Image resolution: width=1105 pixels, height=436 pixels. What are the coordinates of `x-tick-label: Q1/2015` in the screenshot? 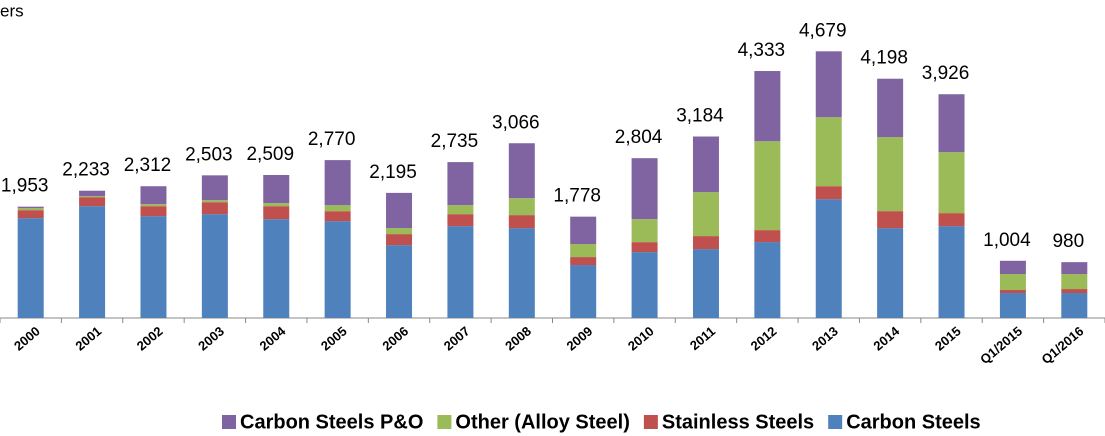 It's located at (1001, 345).